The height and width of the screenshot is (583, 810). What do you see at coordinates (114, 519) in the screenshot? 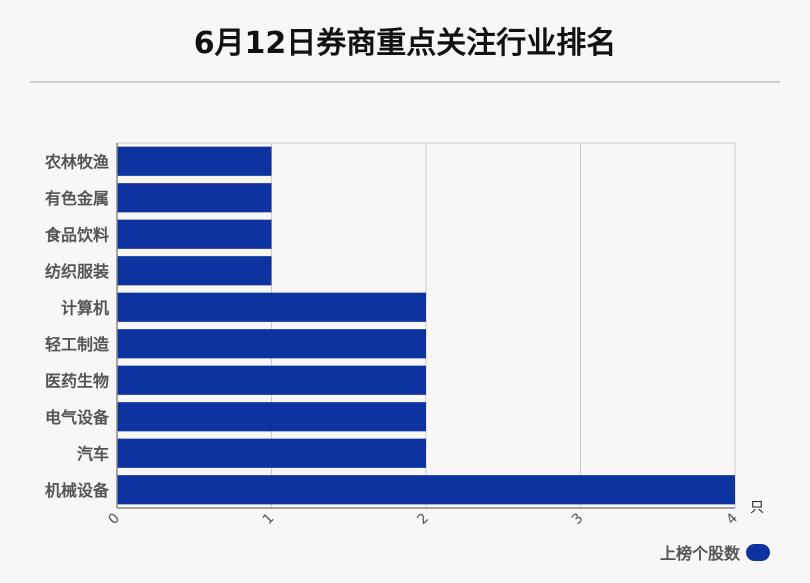
I see `x-tick-label: 0` at bounding box center [114, 519].